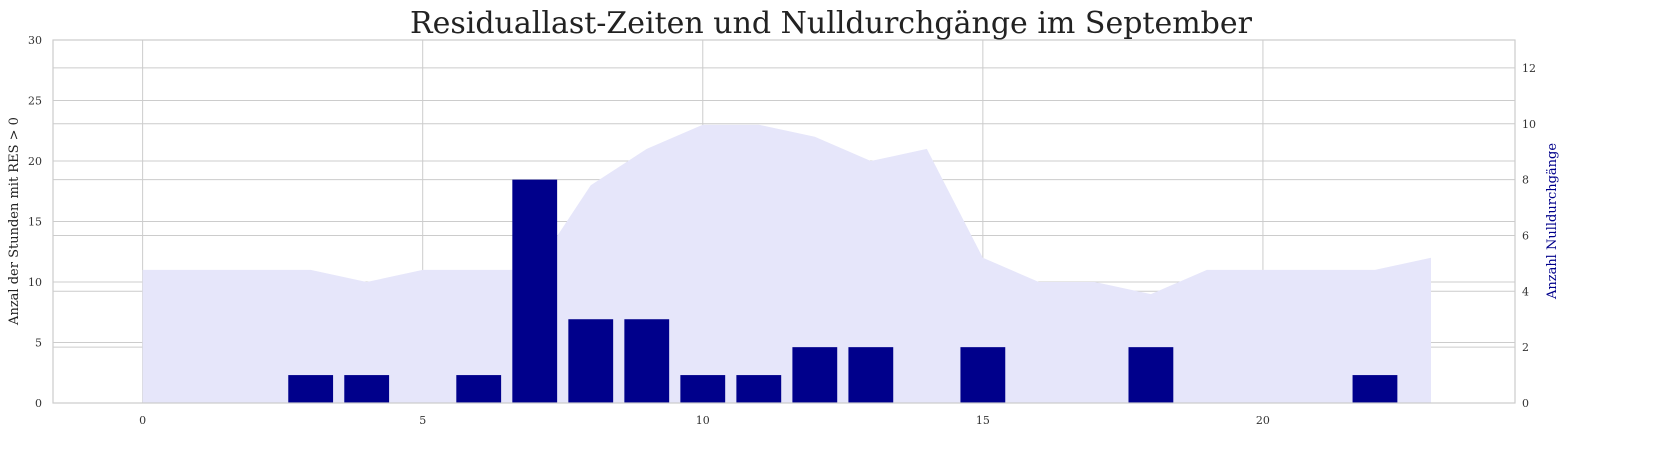  What do you see at coordinates (35, 222) in the screenshot?
I see `y-tick-label-left: 15` at bounding box center [35, 222].